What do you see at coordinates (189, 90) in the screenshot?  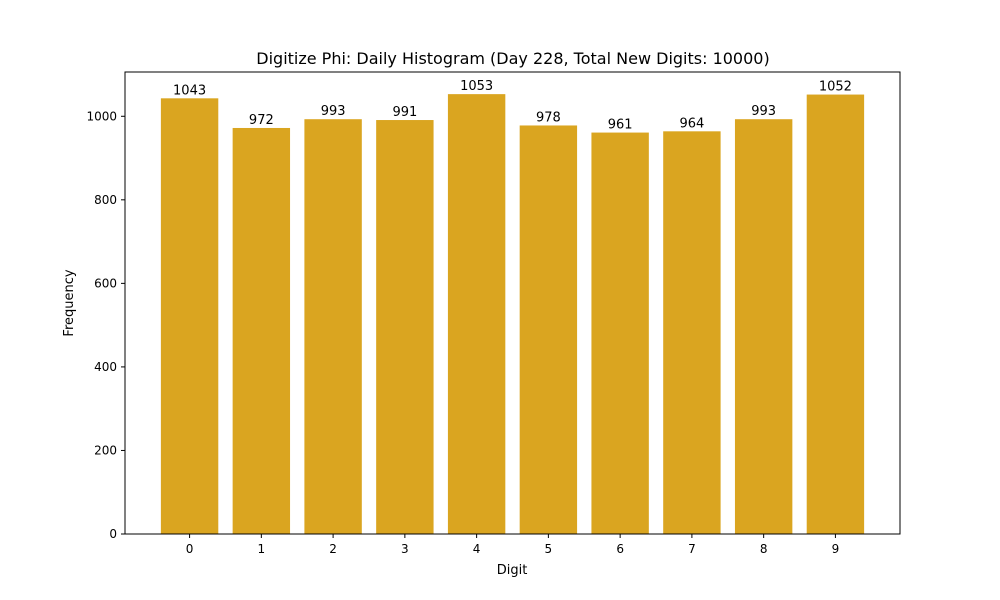 I see `bar-value-label: 1043` at bounding box center [189, 90].